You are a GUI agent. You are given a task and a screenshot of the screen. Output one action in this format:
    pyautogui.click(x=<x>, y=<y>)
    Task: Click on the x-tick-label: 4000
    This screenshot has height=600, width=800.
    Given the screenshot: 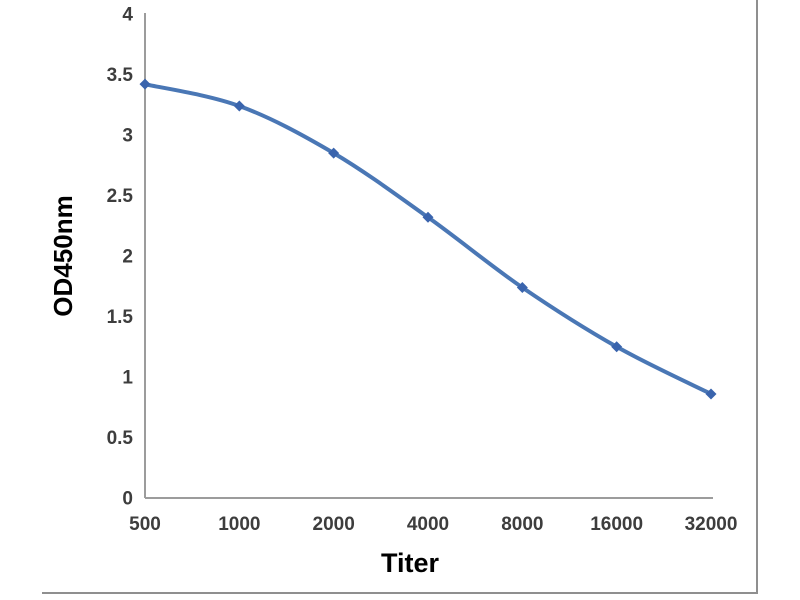 What is the action you would take?
    pyautogui.click(x=428, y=524)
    